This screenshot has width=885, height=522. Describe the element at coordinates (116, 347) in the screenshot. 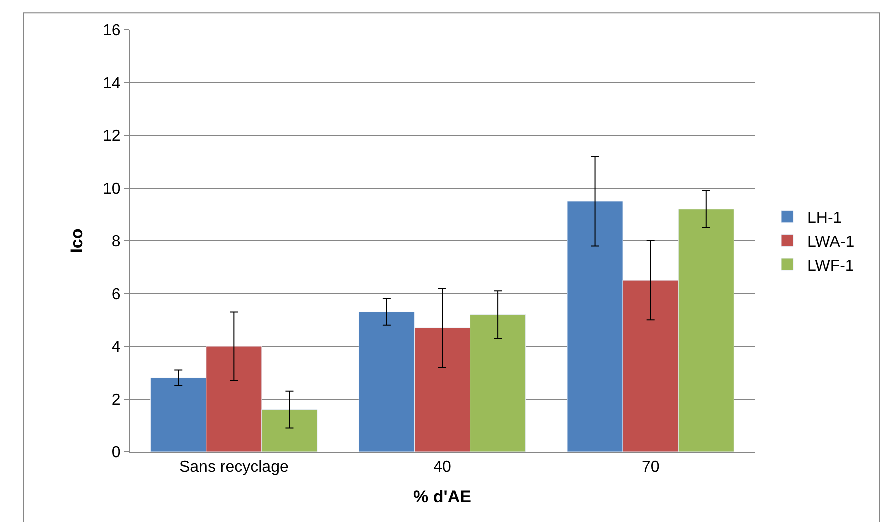

I see `y-tick-label: 4` at that location.